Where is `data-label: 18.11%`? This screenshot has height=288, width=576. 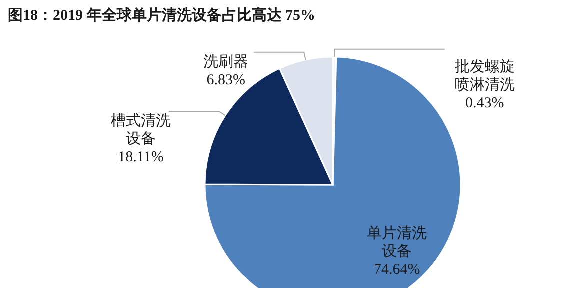 data-label: 18.11% is located at coordinates (141, 157).